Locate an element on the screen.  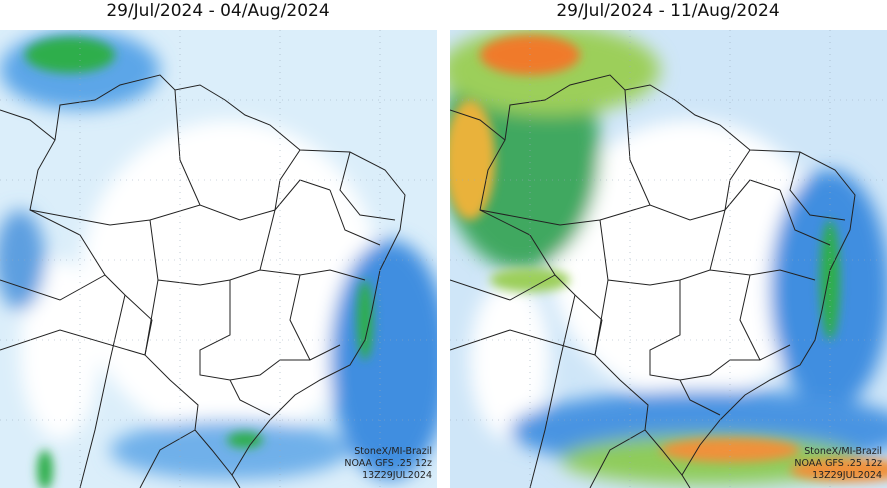
panel-title: 29/Jul/2024 - 11/Aug/2024 is located at coordinates (667, 11).